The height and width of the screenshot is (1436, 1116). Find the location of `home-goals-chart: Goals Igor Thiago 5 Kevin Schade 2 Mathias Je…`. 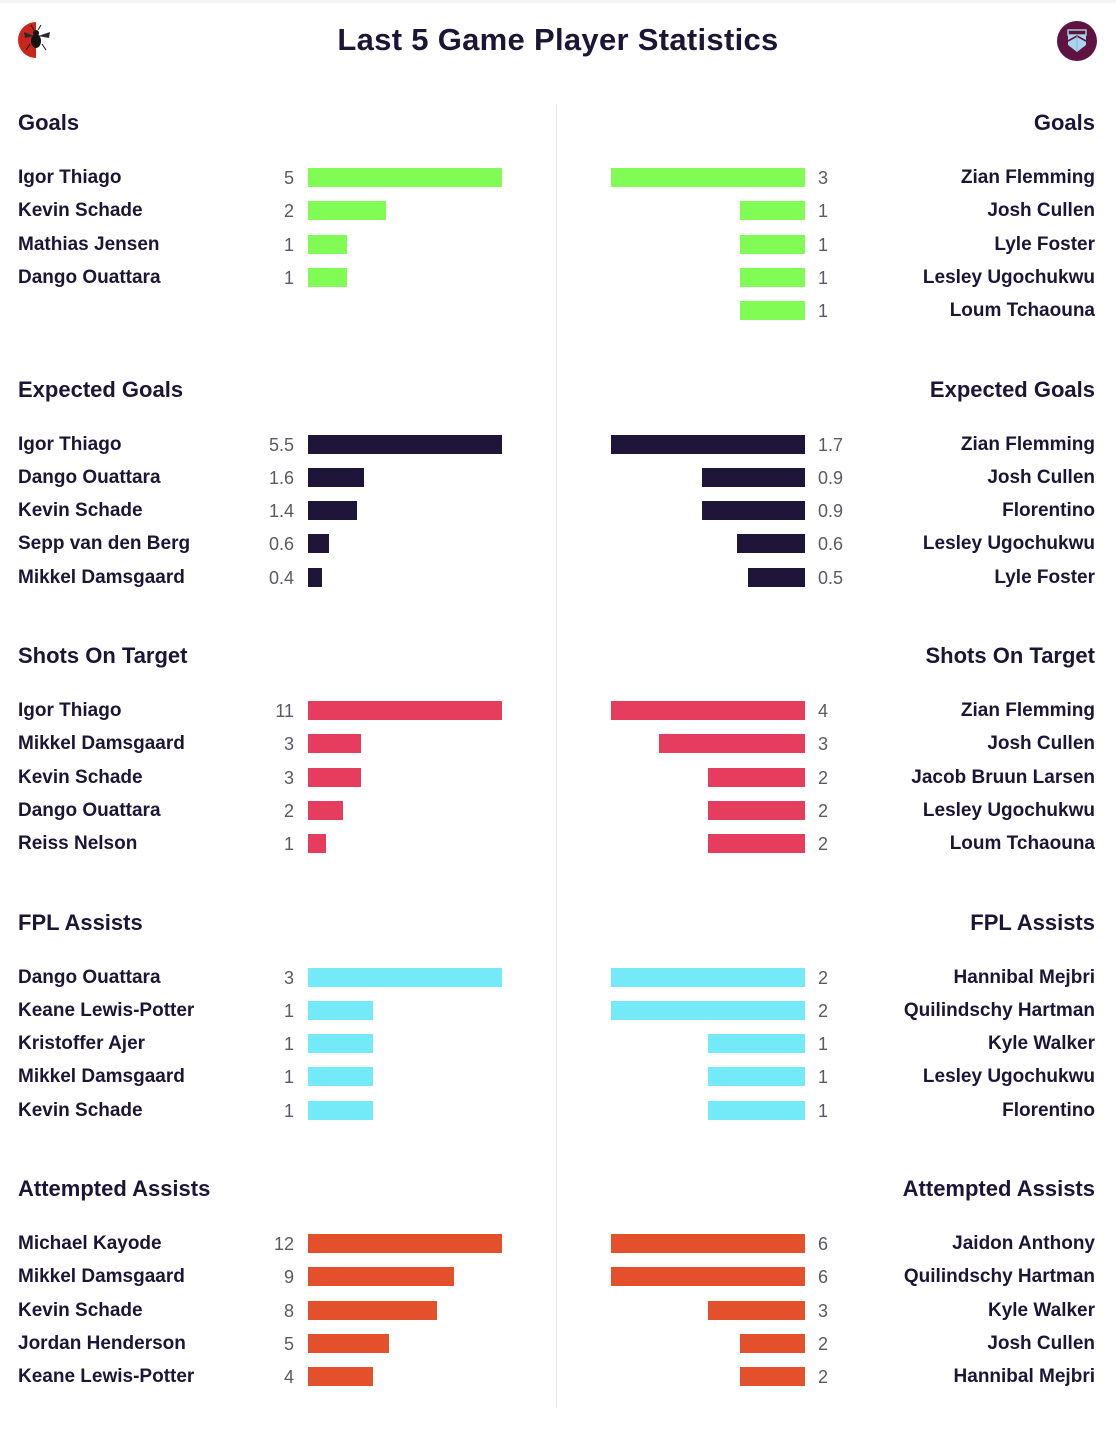

home-goals-chart: Goals Igor Thiago 5 Kevin Schade 2 Mathias Je… is located at coordinates (278, 237).